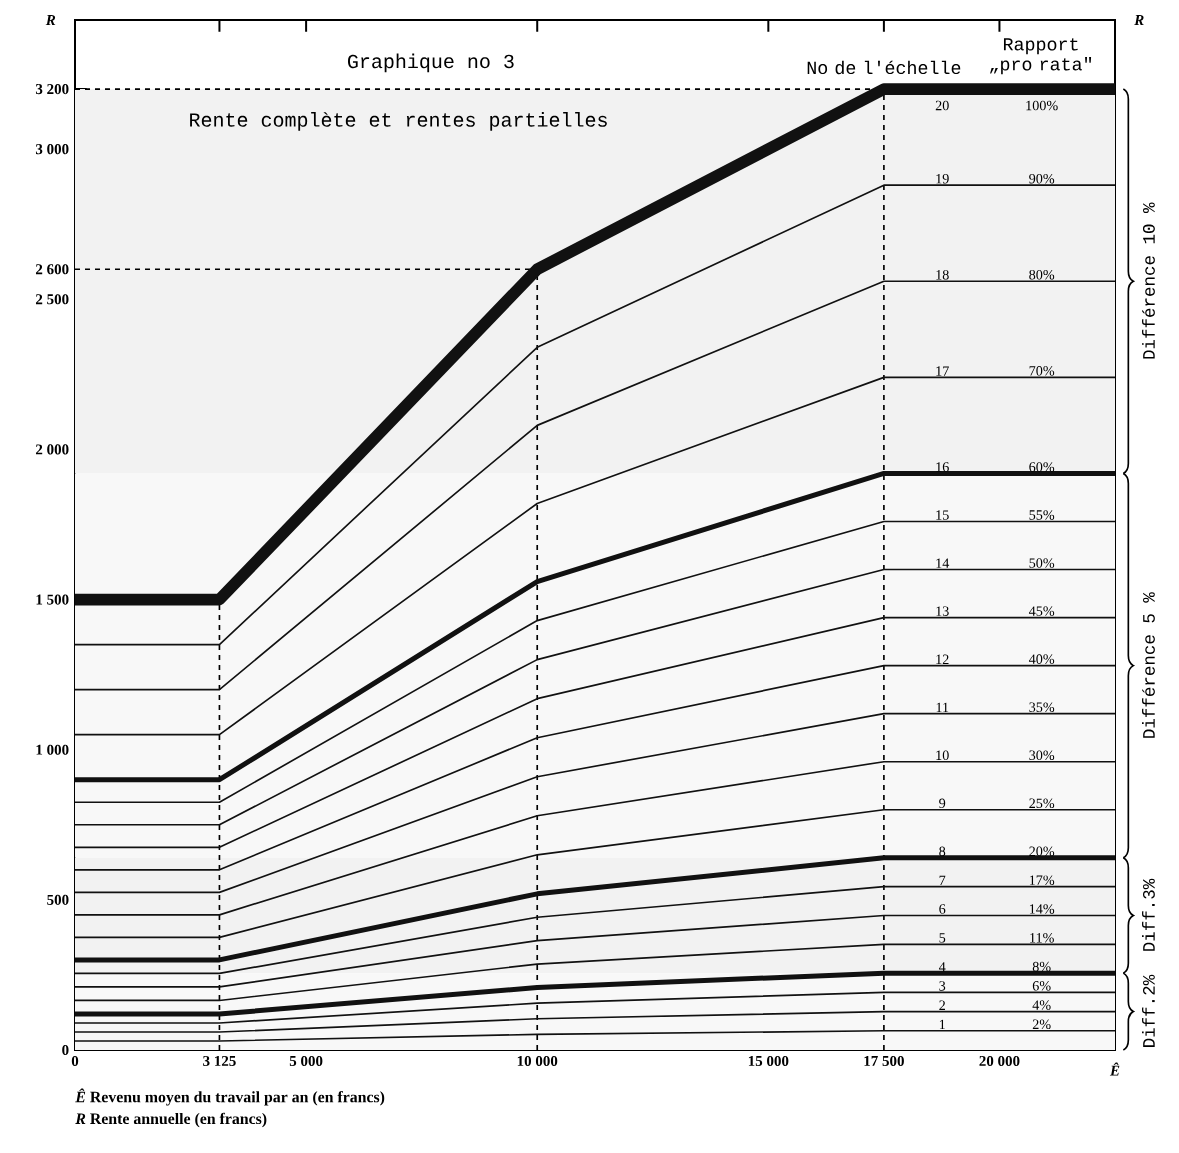 The width and height of the screenshot is (1179, 1153). Describe the element at coordinates (942, 178) in the screenshot. I see `series-label: 19` at that location.